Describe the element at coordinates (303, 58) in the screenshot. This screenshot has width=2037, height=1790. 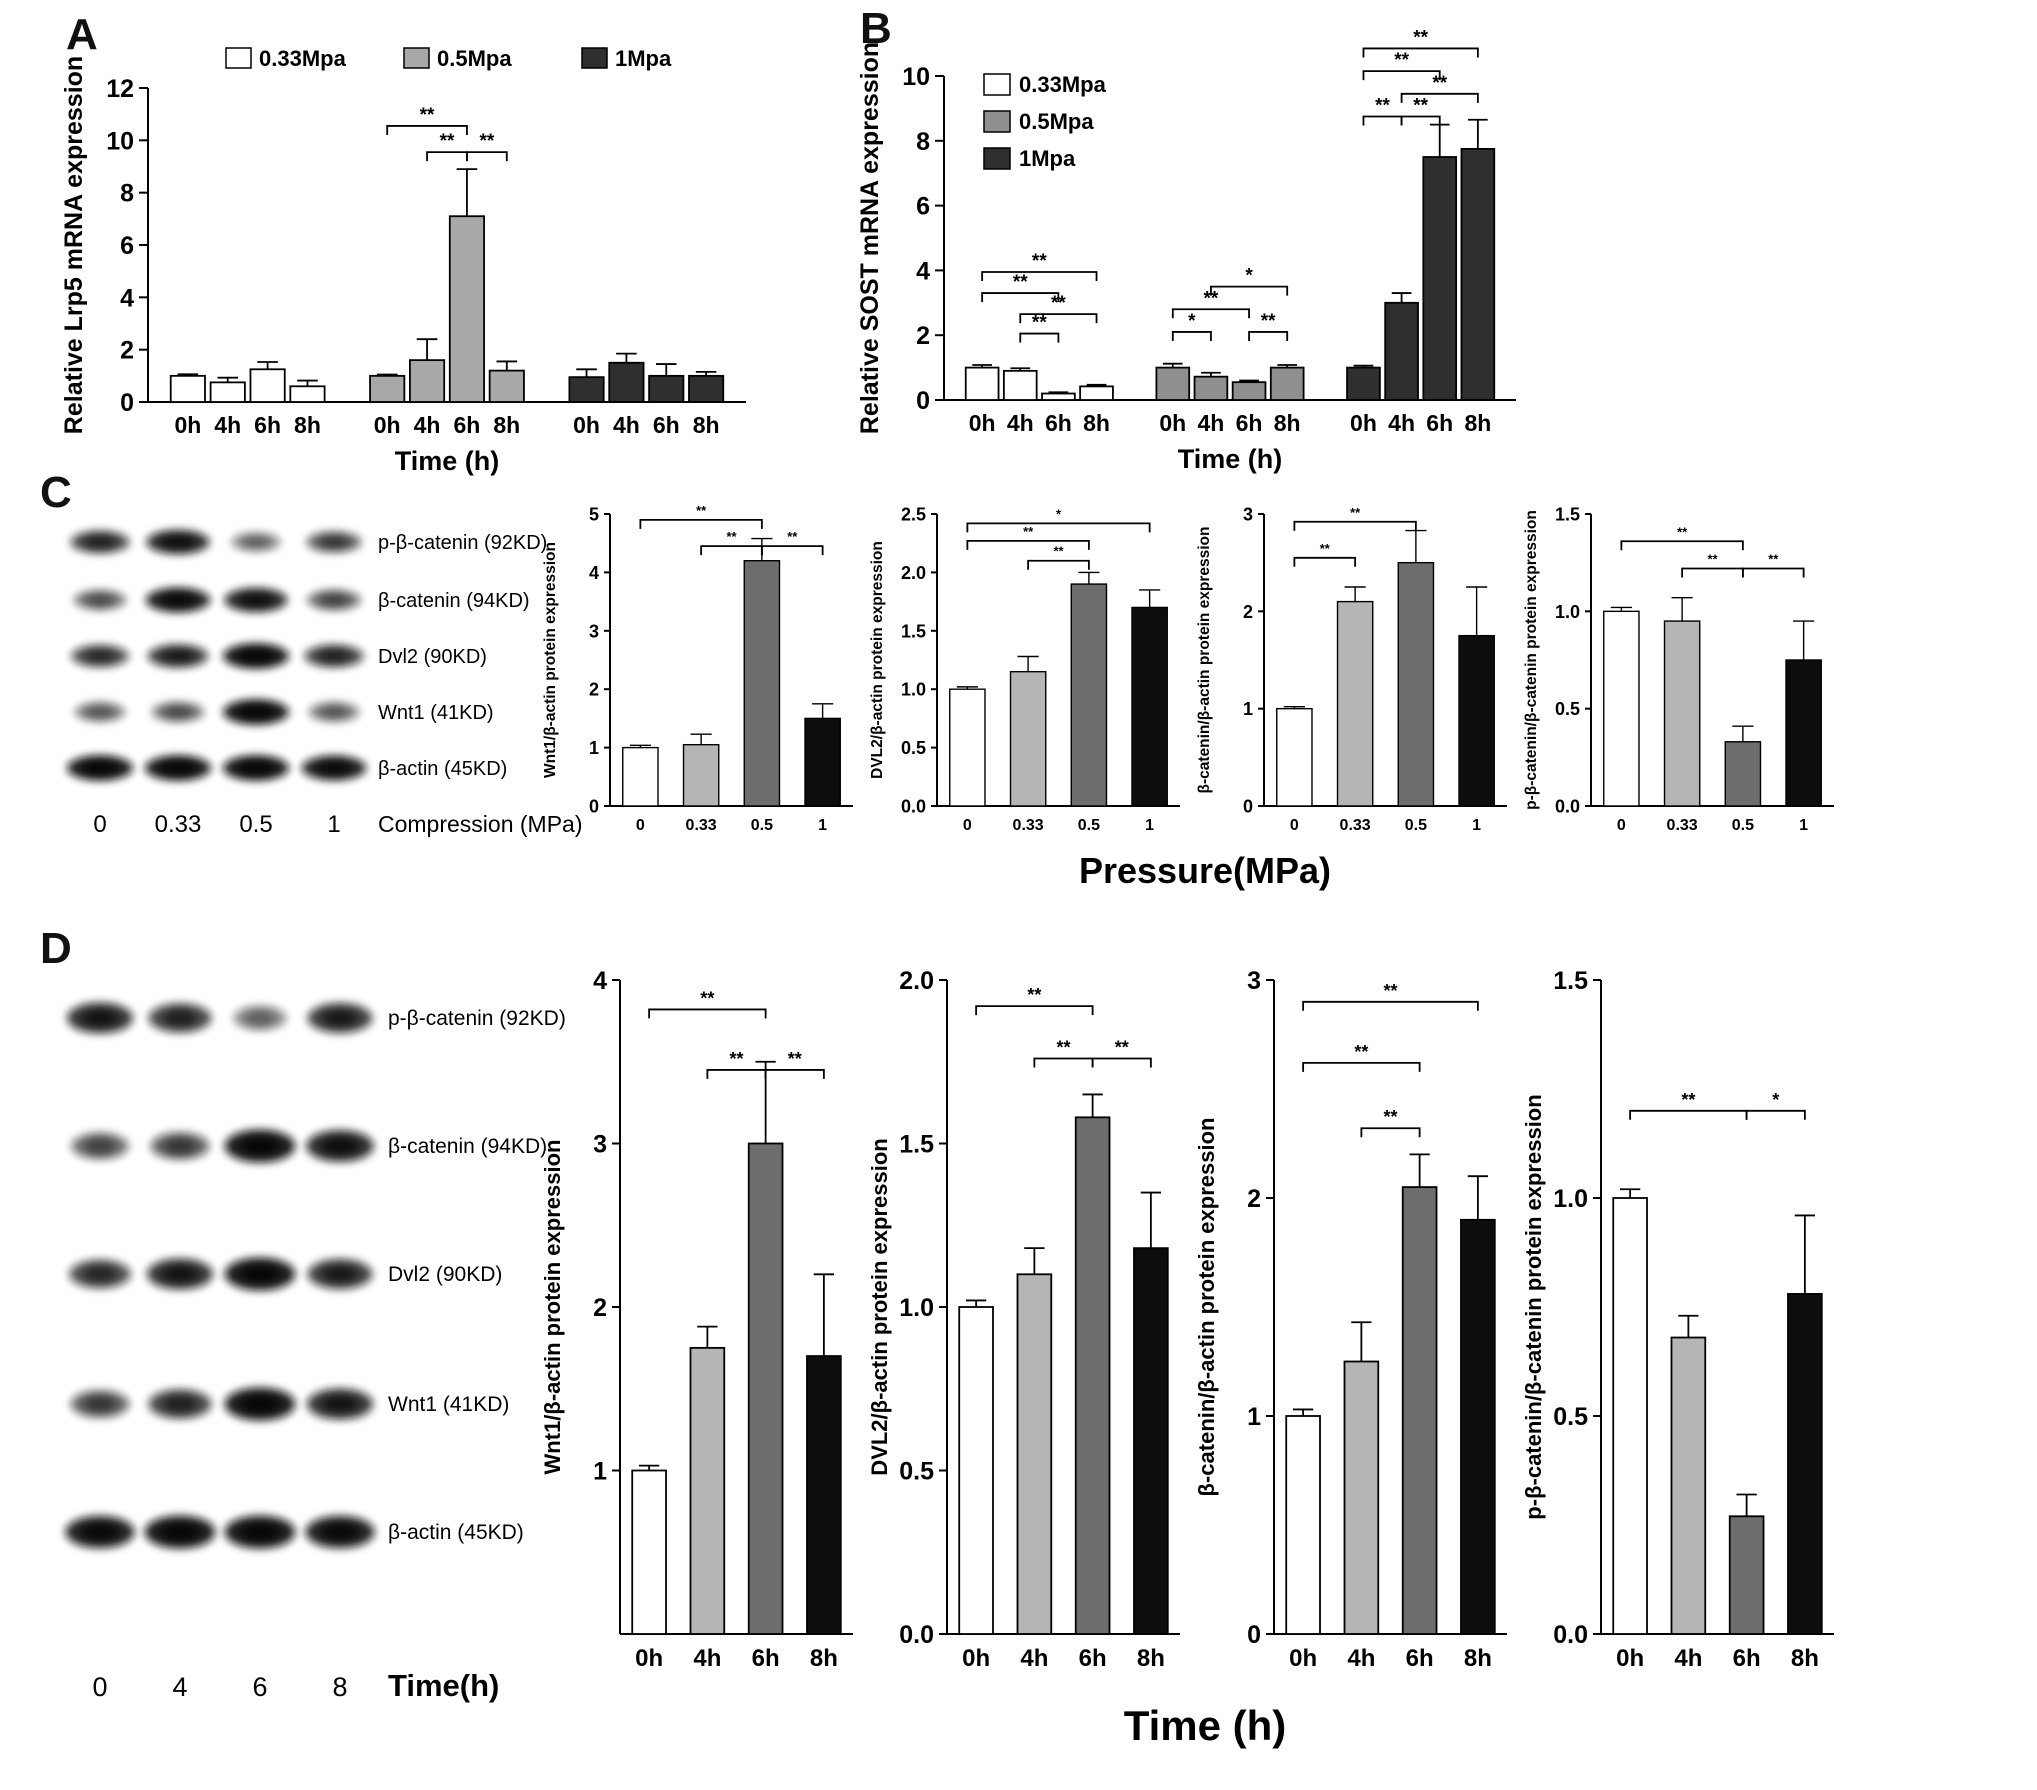
I see `legend-label: 0.33Mpa` at that location.